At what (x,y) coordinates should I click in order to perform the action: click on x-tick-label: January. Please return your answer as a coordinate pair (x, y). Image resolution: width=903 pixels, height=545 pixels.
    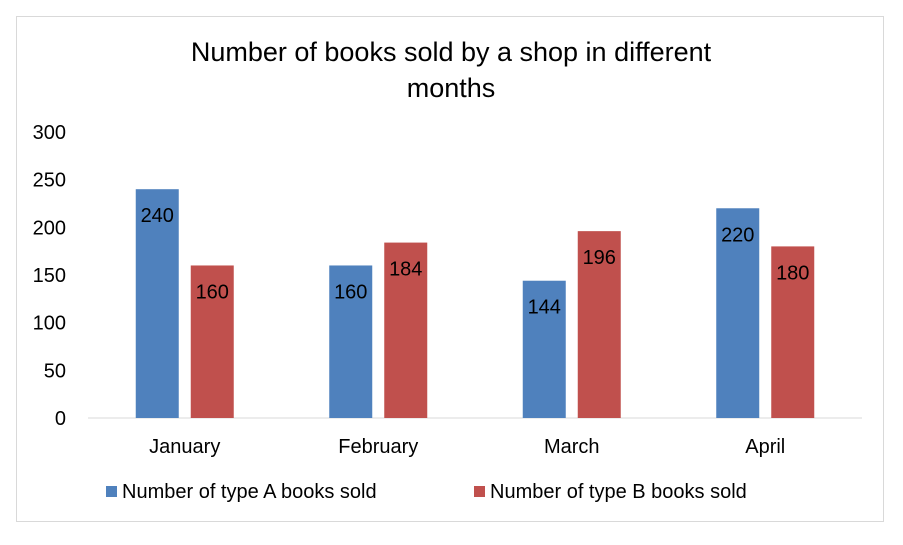
    Looking at the image, I should click on (184, 447).